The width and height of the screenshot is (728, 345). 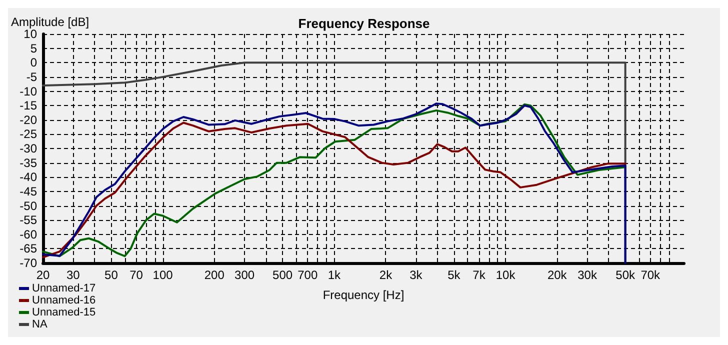 What do you see at coordinates (455, 275) in the screenshot?
I see `x-tick-label: 5k` at bounding box center [455, 275].